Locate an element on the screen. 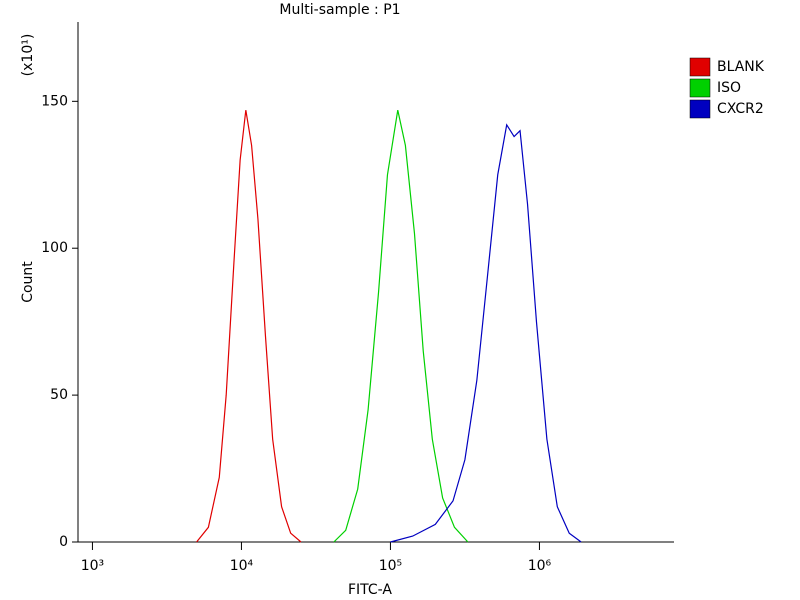 This screenshot has width=800, height=600. y-axis-label: Count is located at coordinates (28, 282).